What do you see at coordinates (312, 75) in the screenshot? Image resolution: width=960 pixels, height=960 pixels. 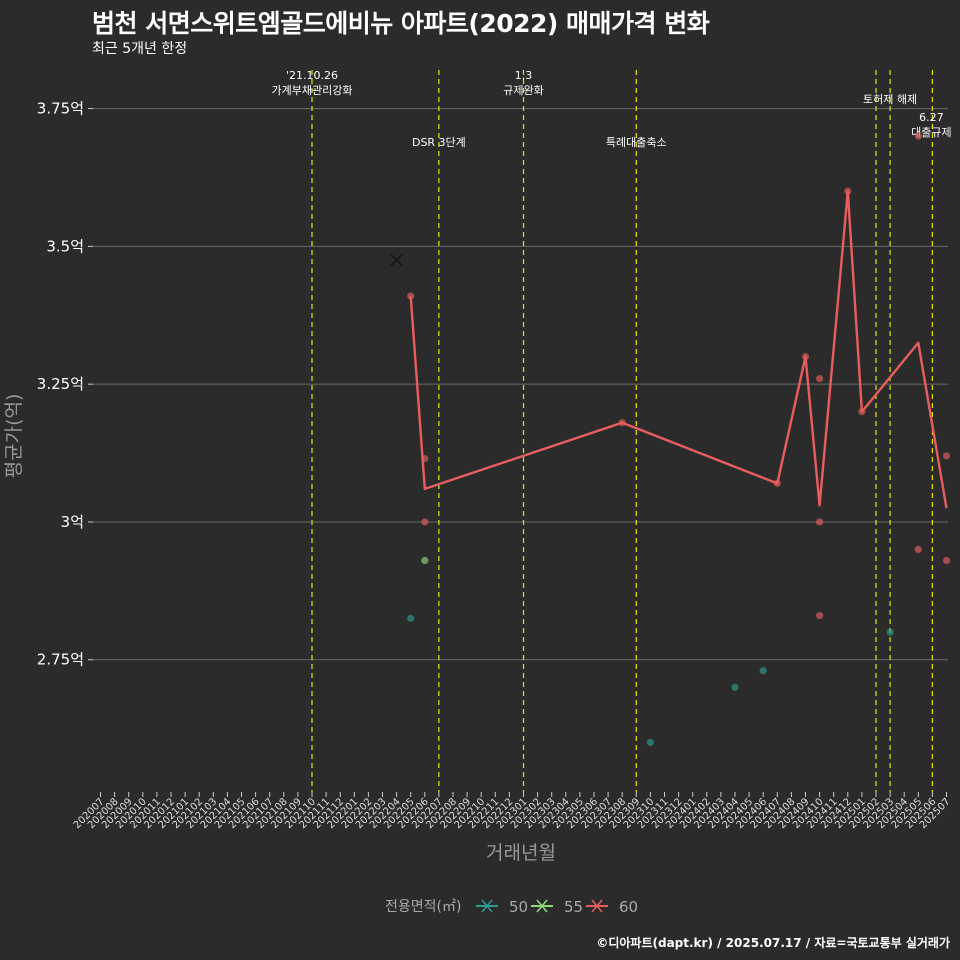 I see `event-label: '21.10.26` at bounding box center [312, 75].